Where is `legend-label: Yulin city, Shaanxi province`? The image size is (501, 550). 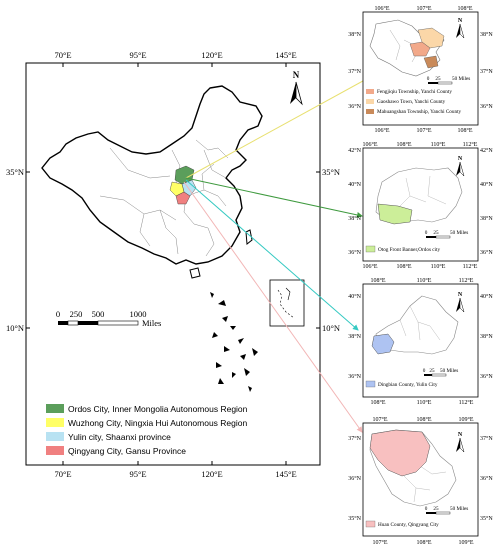
legend-label: Yulin city, Shaanxi province is located at coordinates (119, 437).